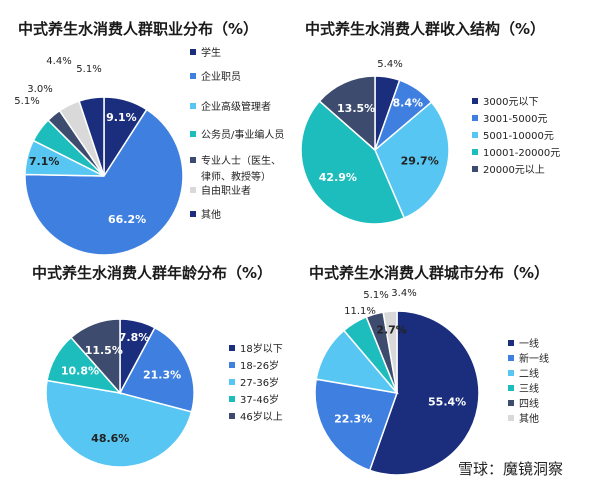 The image size is (600, 485). Describe the element at coordinates (236, 176) in the screenshot. I see `legend-label: 律师、教授等）` at that location.